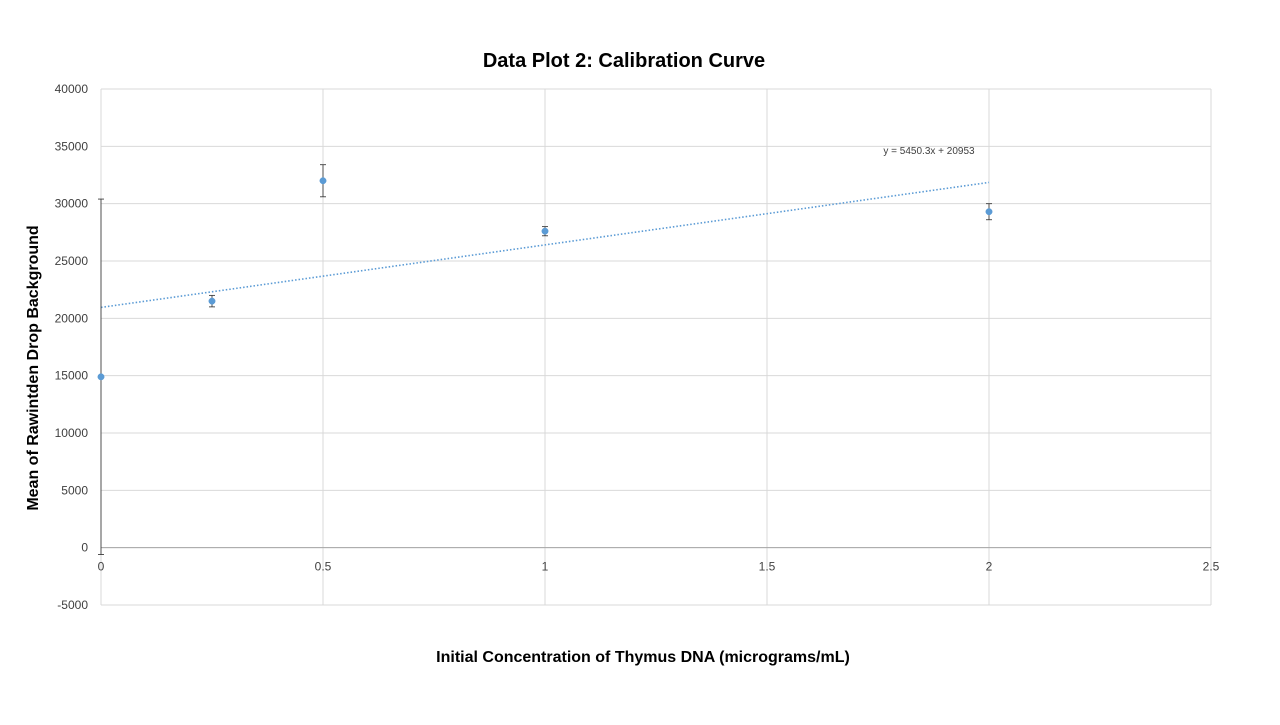 The image size is (1280, 725). What do you see at coordinates (72, 433) in the screenshot?
I see `y-tick-label: 10000` at bounding box center [72, 433].